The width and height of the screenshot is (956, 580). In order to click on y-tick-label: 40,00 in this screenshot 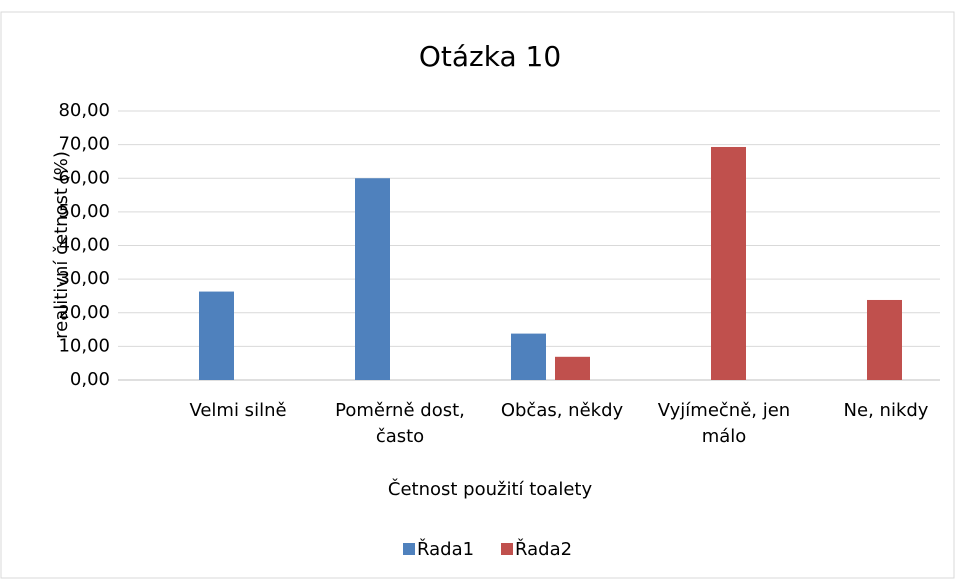, I will do `click(84, 245)`.